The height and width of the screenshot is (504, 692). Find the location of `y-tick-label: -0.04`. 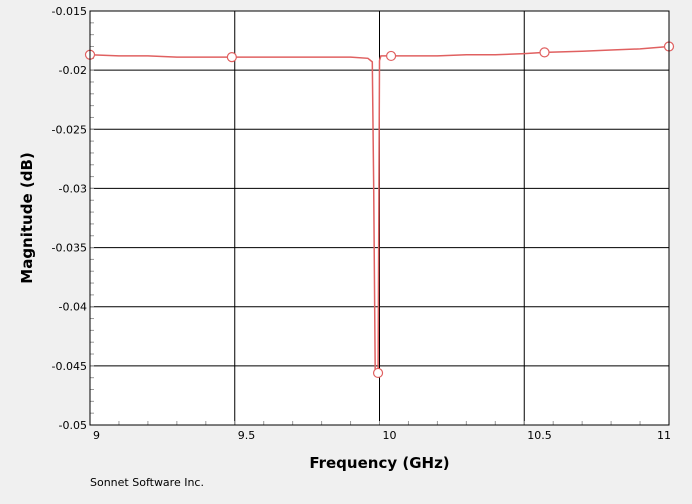

y-tick-label: -0.04 is located at coordinates (73, 307).